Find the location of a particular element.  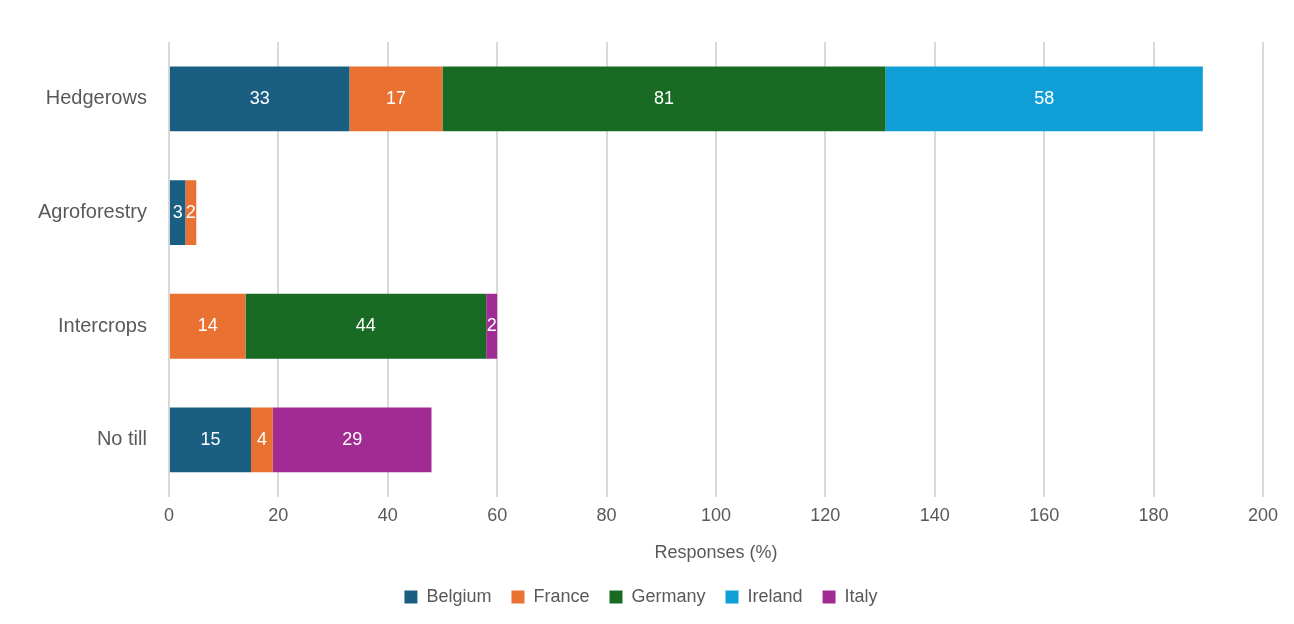

legend-label: France is located at coordinates (561, 595).